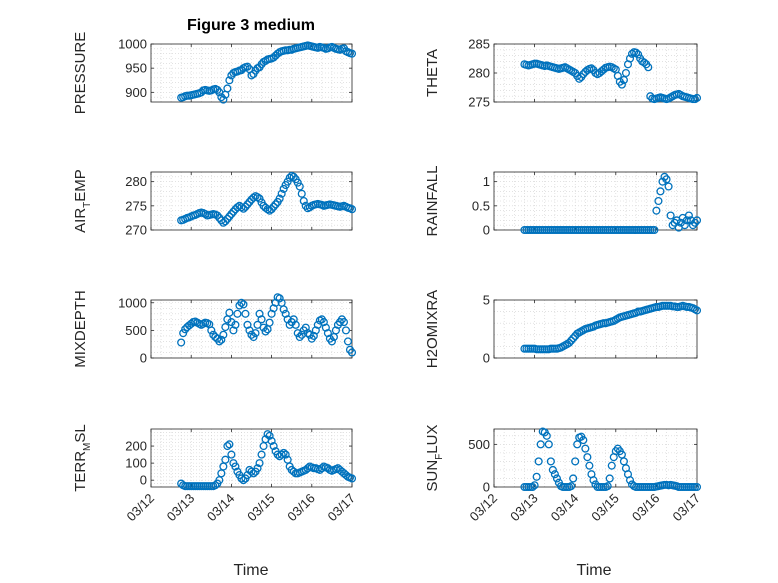 The width and height of the screenshot is (778, 583). I want to click on y-tick-label: 1, so click(486, 181).